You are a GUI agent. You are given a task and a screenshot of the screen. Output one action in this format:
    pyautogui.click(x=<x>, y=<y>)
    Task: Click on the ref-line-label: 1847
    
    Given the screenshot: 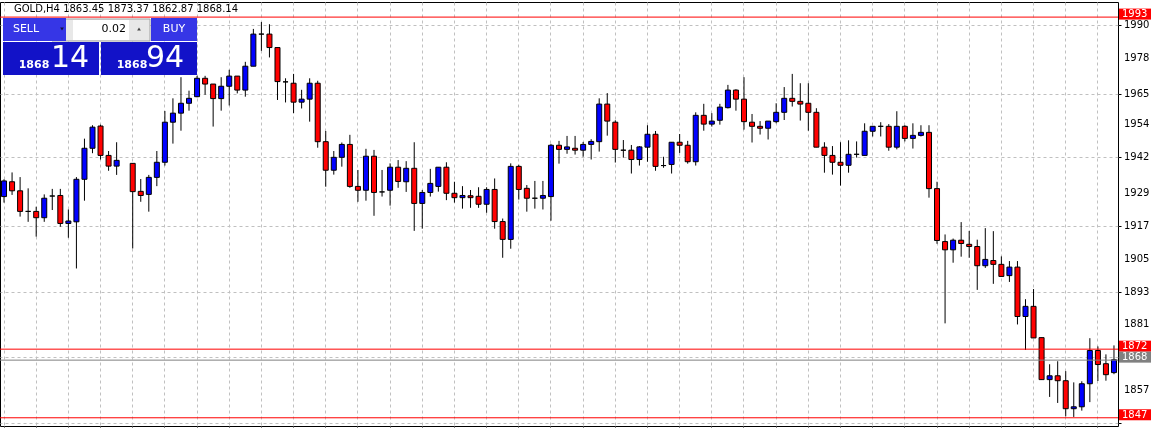 What is the action you would take?
    pyautogui.click(x=1135, y=414)
    